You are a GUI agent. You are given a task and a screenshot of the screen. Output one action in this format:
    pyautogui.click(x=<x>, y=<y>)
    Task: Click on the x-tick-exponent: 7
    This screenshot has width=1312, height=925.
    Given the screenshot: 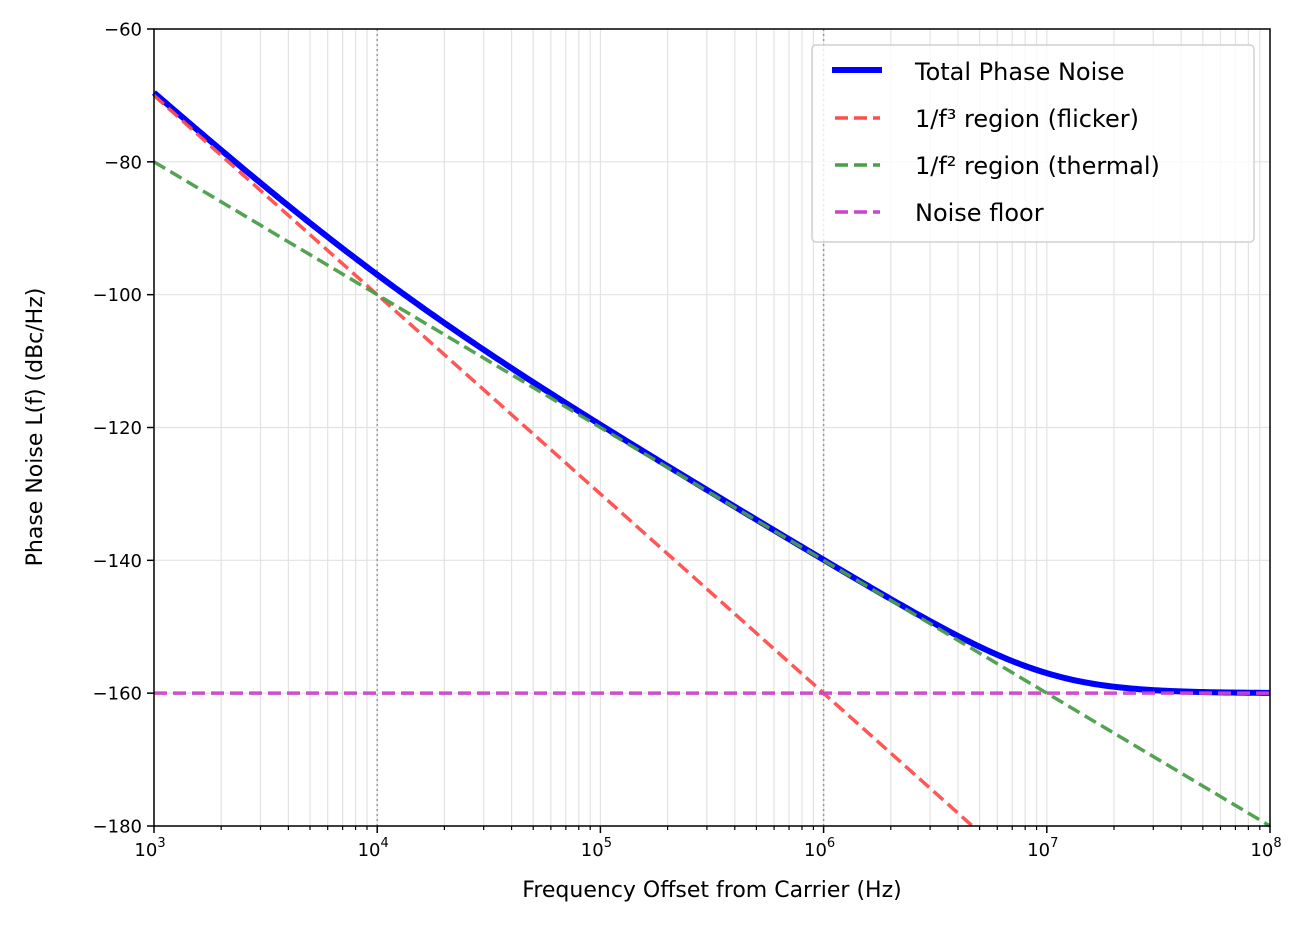 What is the action you would take?
    pyautogui.click(x=1054, y=843)
    